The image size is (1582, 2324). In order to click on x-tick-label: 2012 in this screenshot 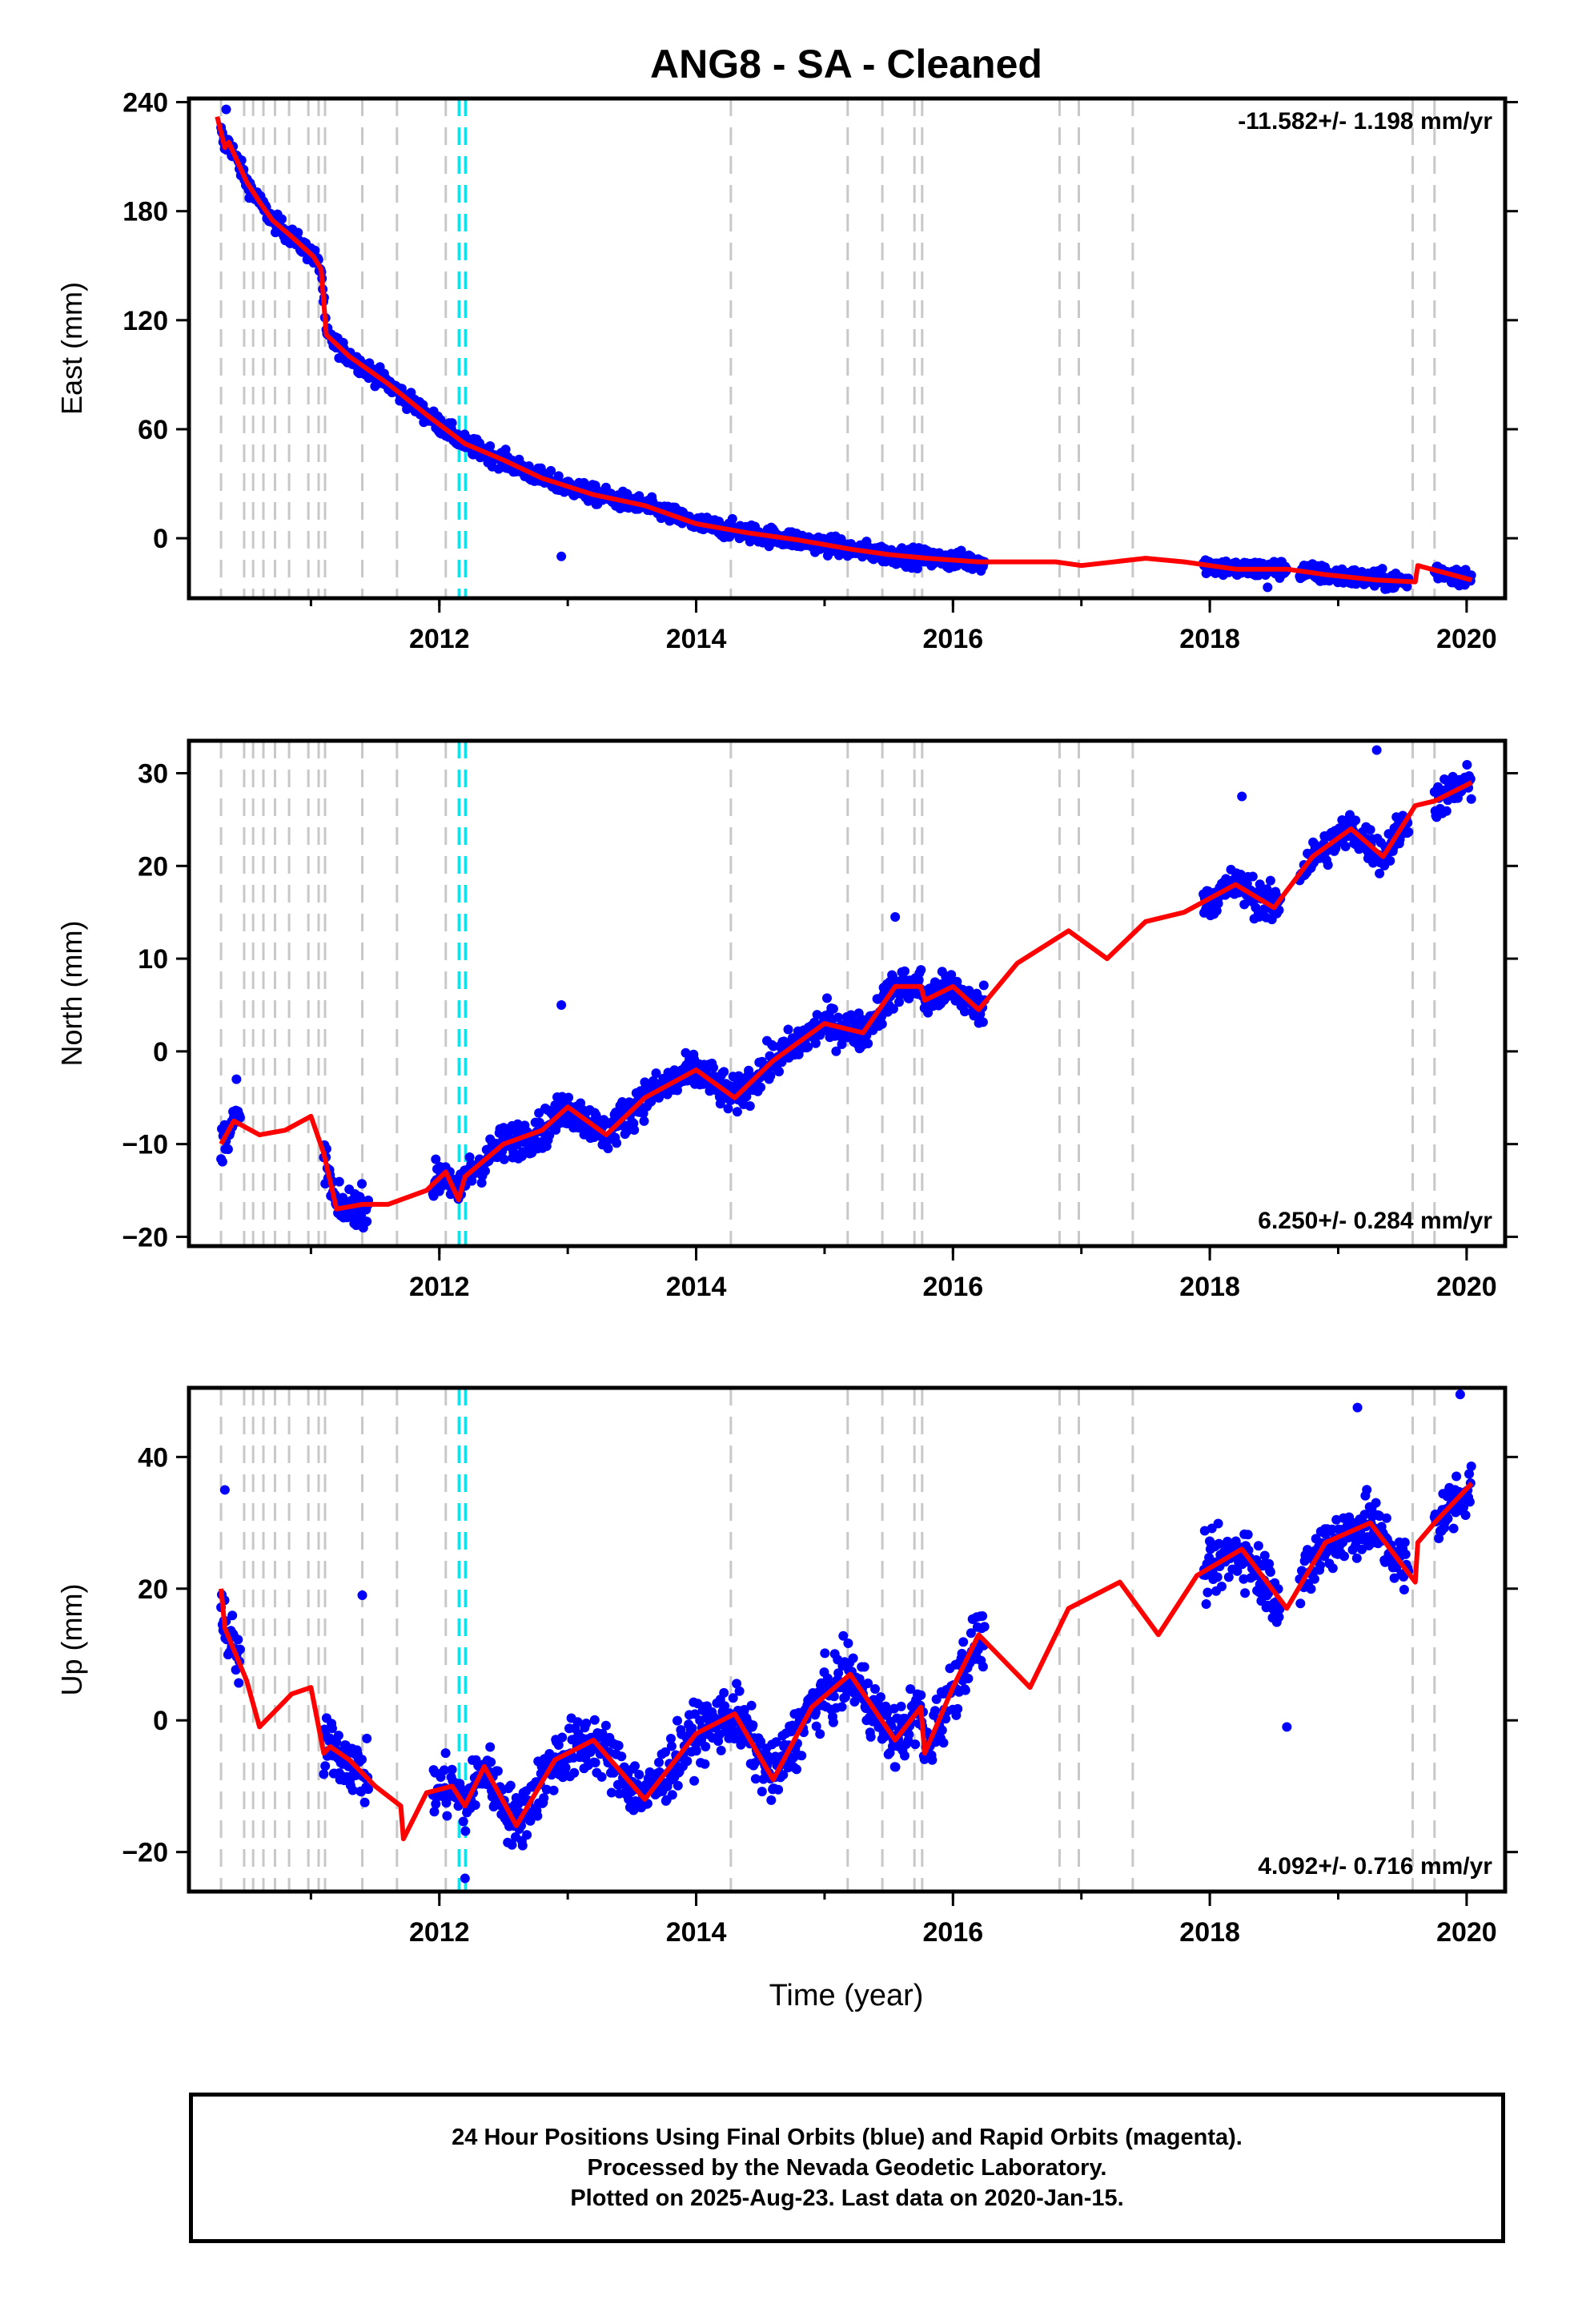, I will do `click(440, 1287)`.